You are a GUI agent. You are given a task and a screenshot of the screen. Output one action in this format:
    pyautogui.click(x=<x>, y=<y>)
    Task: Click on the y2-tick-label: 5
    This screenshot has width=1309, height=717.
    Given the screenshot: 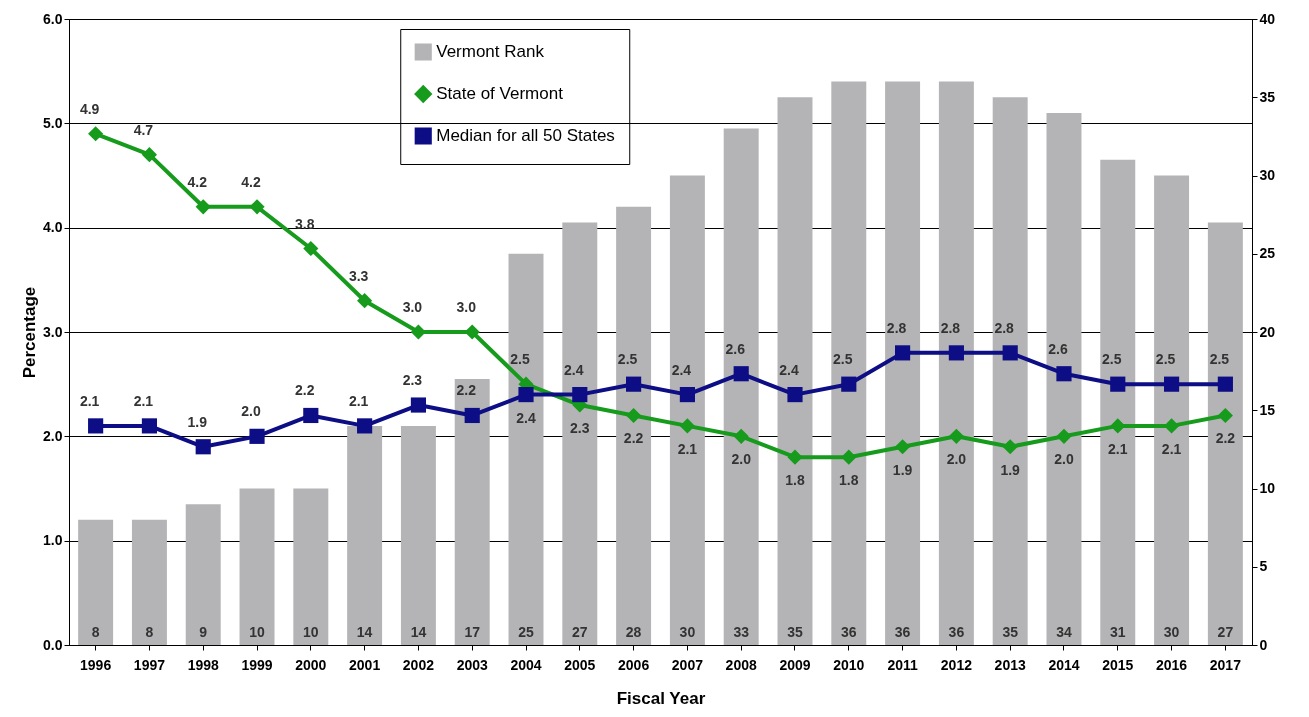 What is the action you would take?
    pyautogui.click(x=1263, y=566)
    